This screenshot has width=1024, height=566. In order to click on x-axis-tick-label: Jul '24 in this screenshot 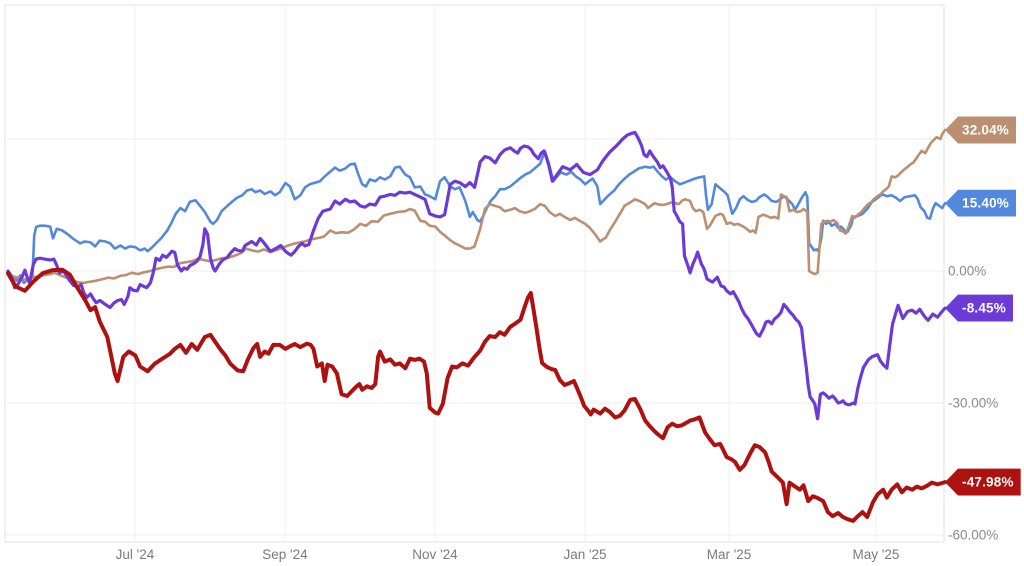, I will do `click(135, 554)`.